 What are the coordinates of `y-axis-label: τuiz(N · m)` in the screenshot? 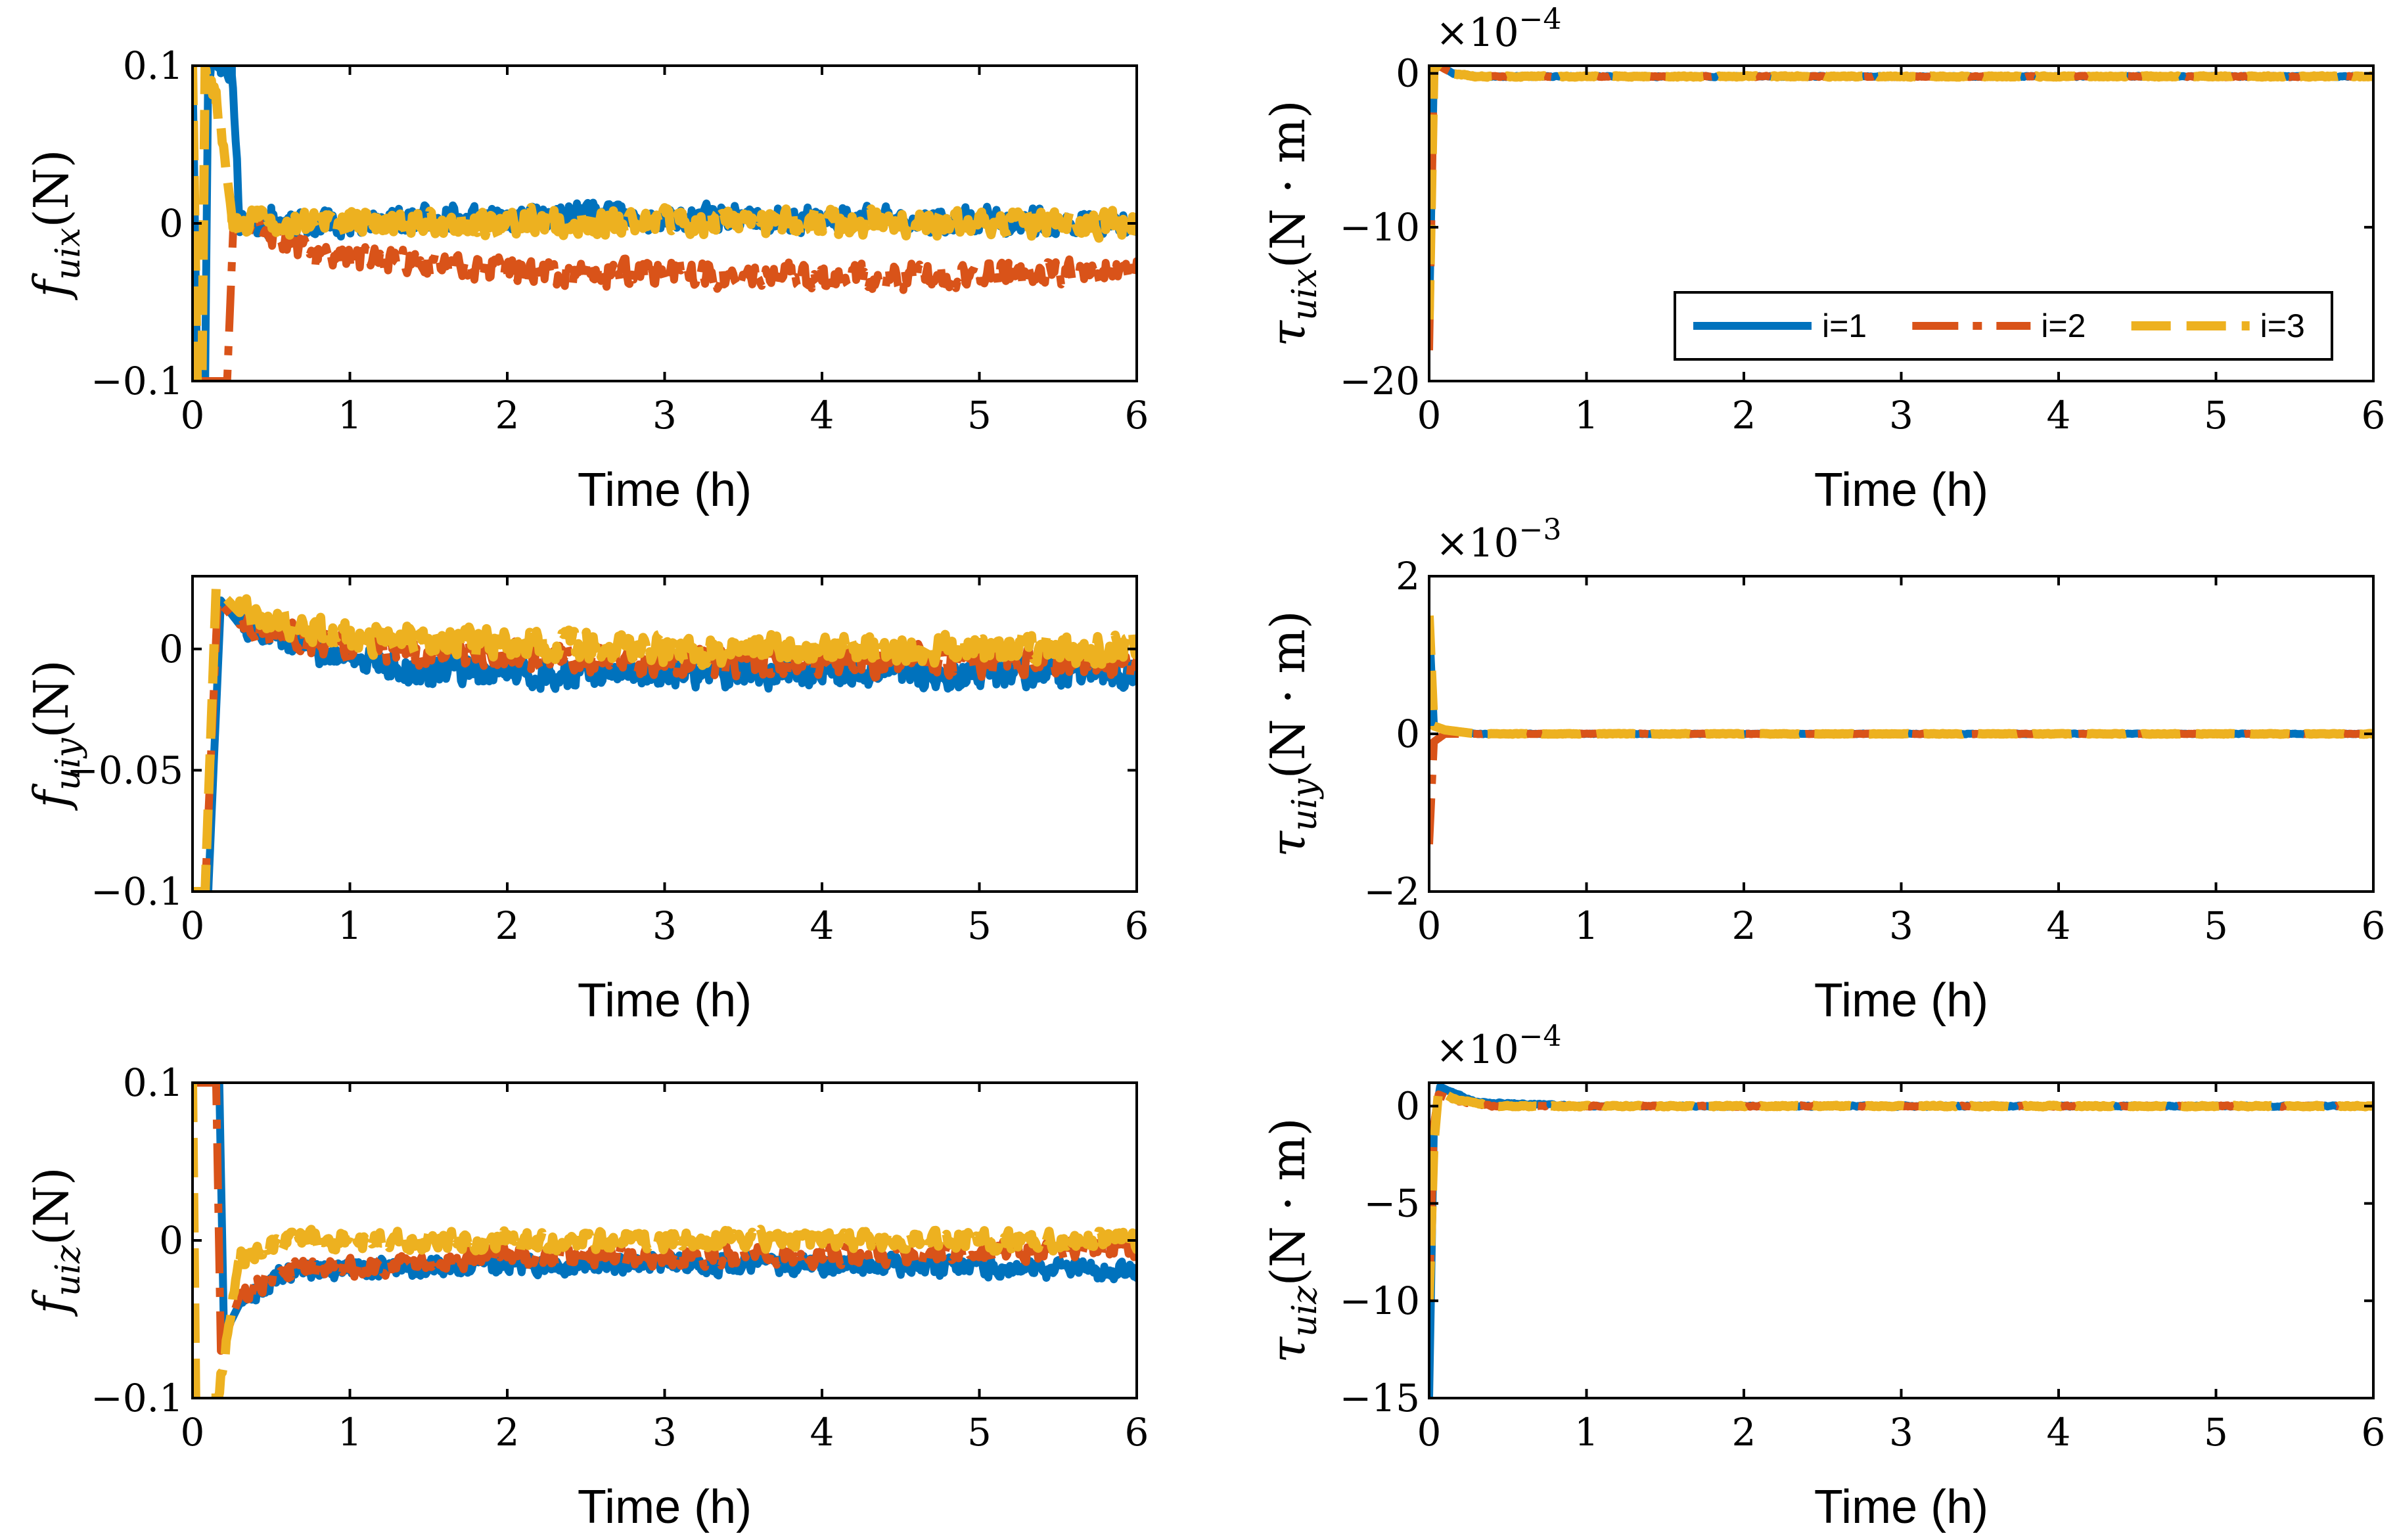 It's located at (1293, 1241).